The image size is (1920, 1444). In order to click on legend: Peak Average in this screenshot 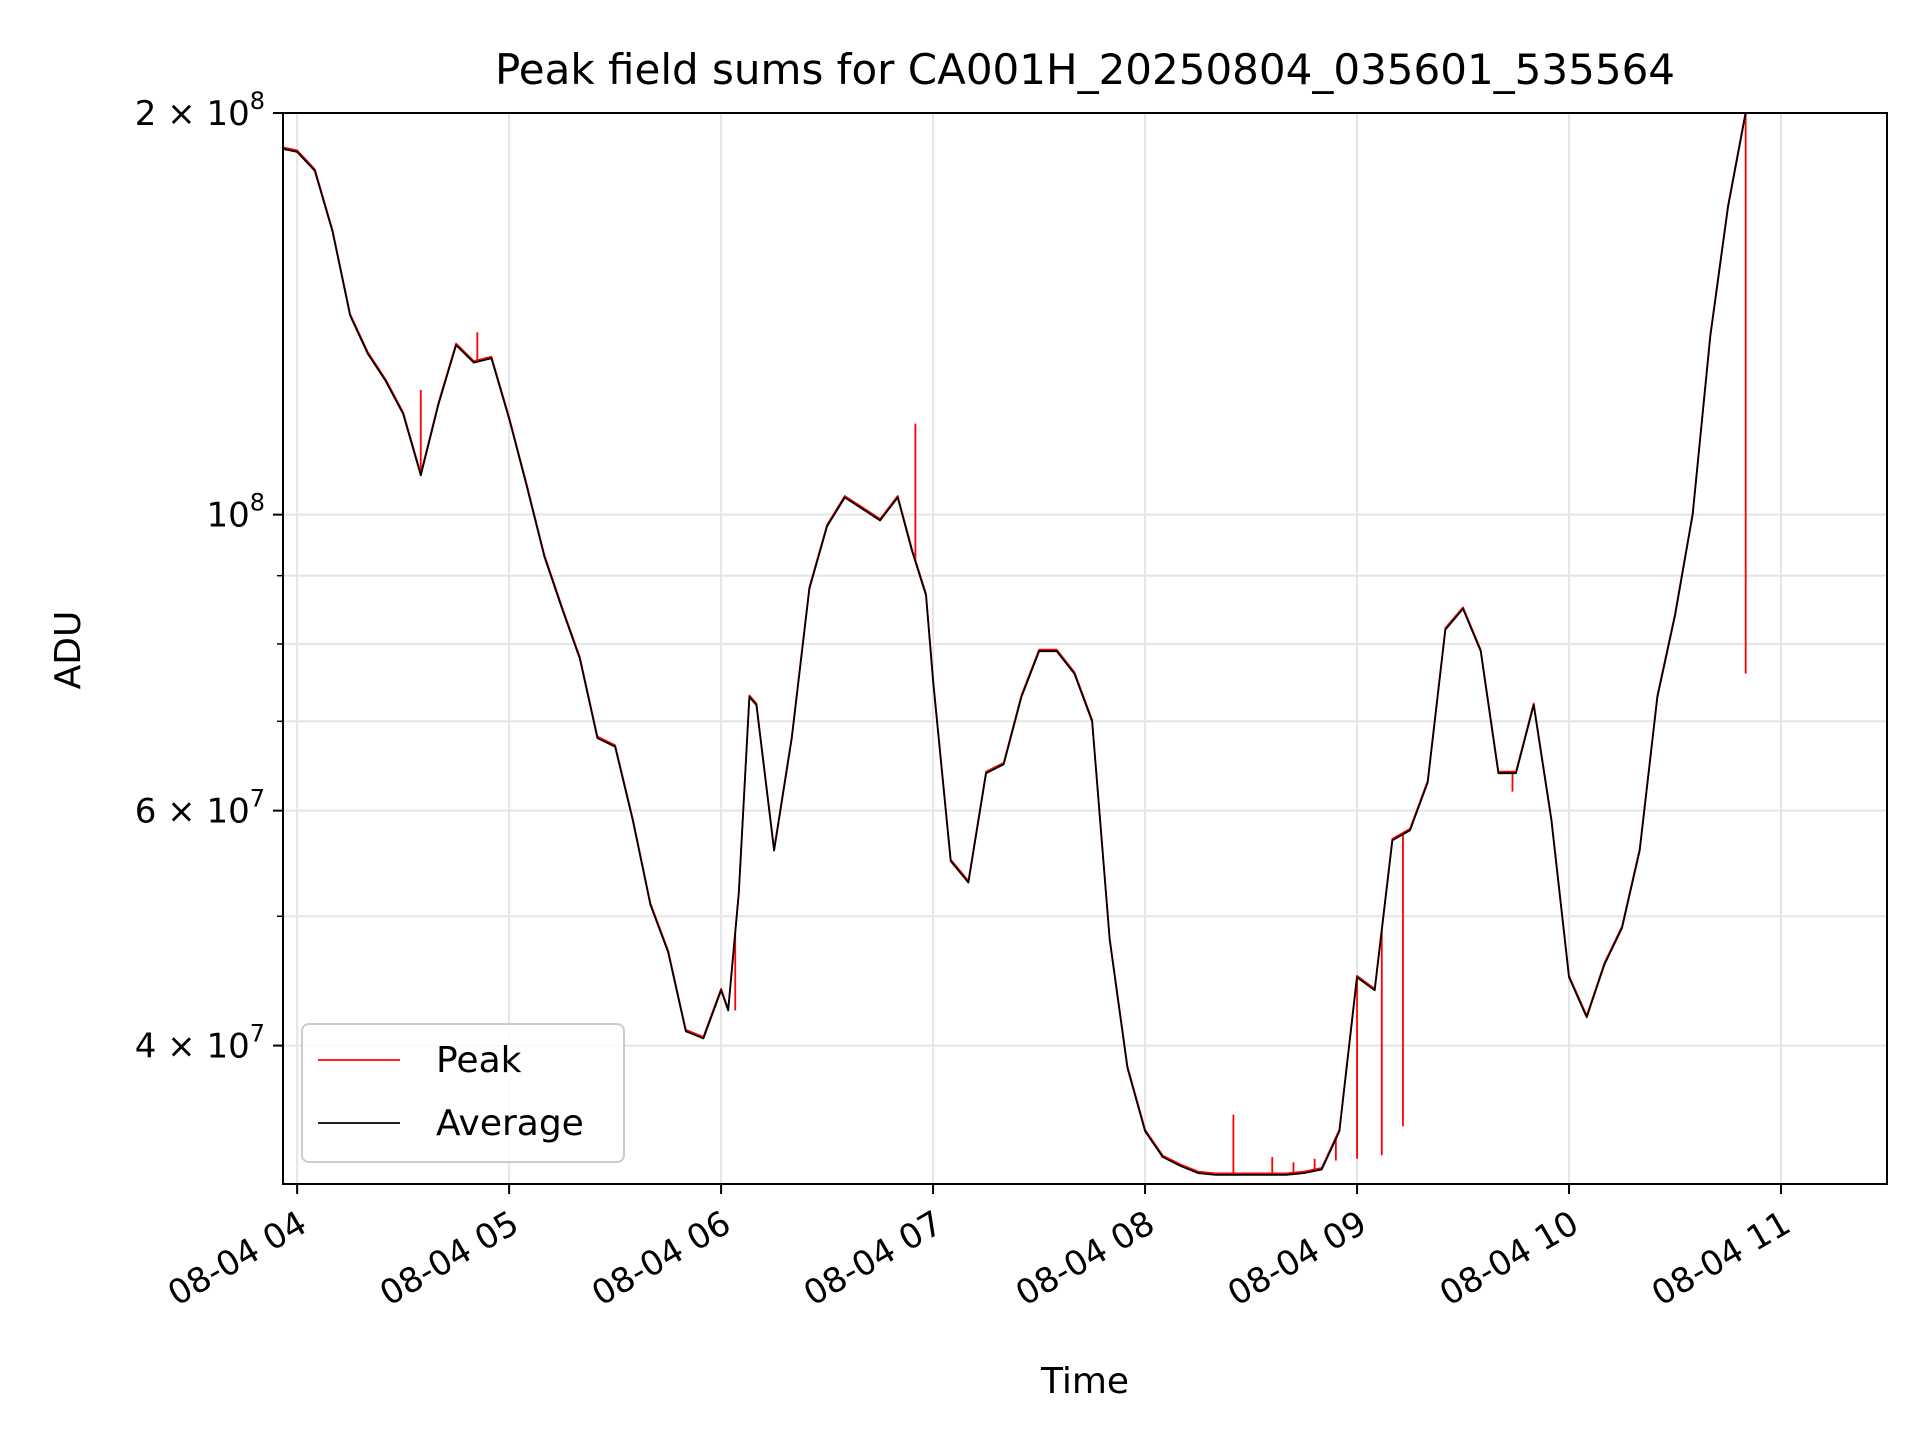, I will do `click(463, 1093)`.